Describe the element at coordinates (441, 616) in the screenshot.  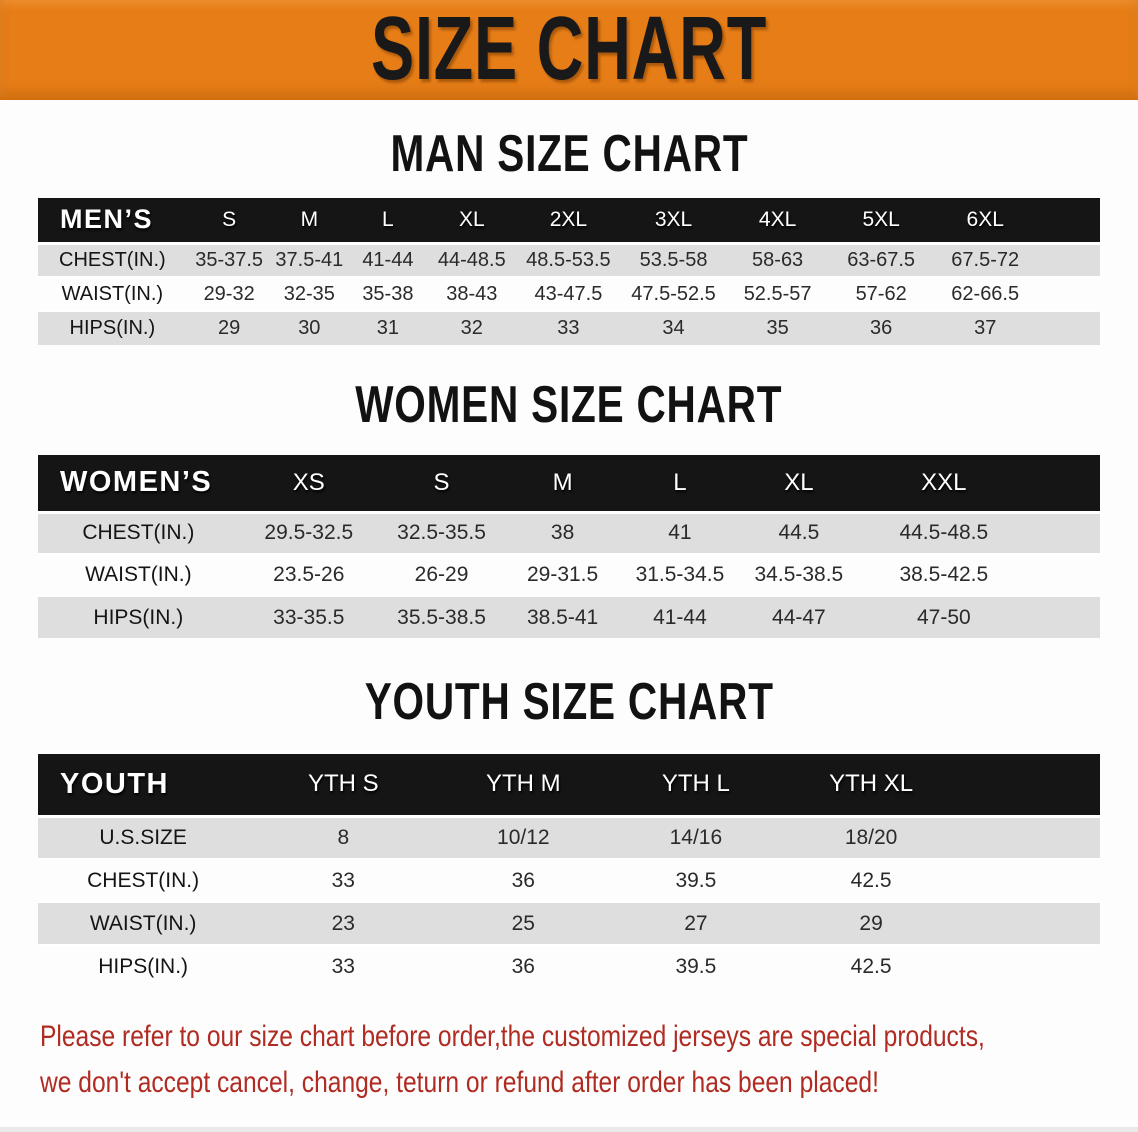
I see `cell: 35.5-38.5` at that location.